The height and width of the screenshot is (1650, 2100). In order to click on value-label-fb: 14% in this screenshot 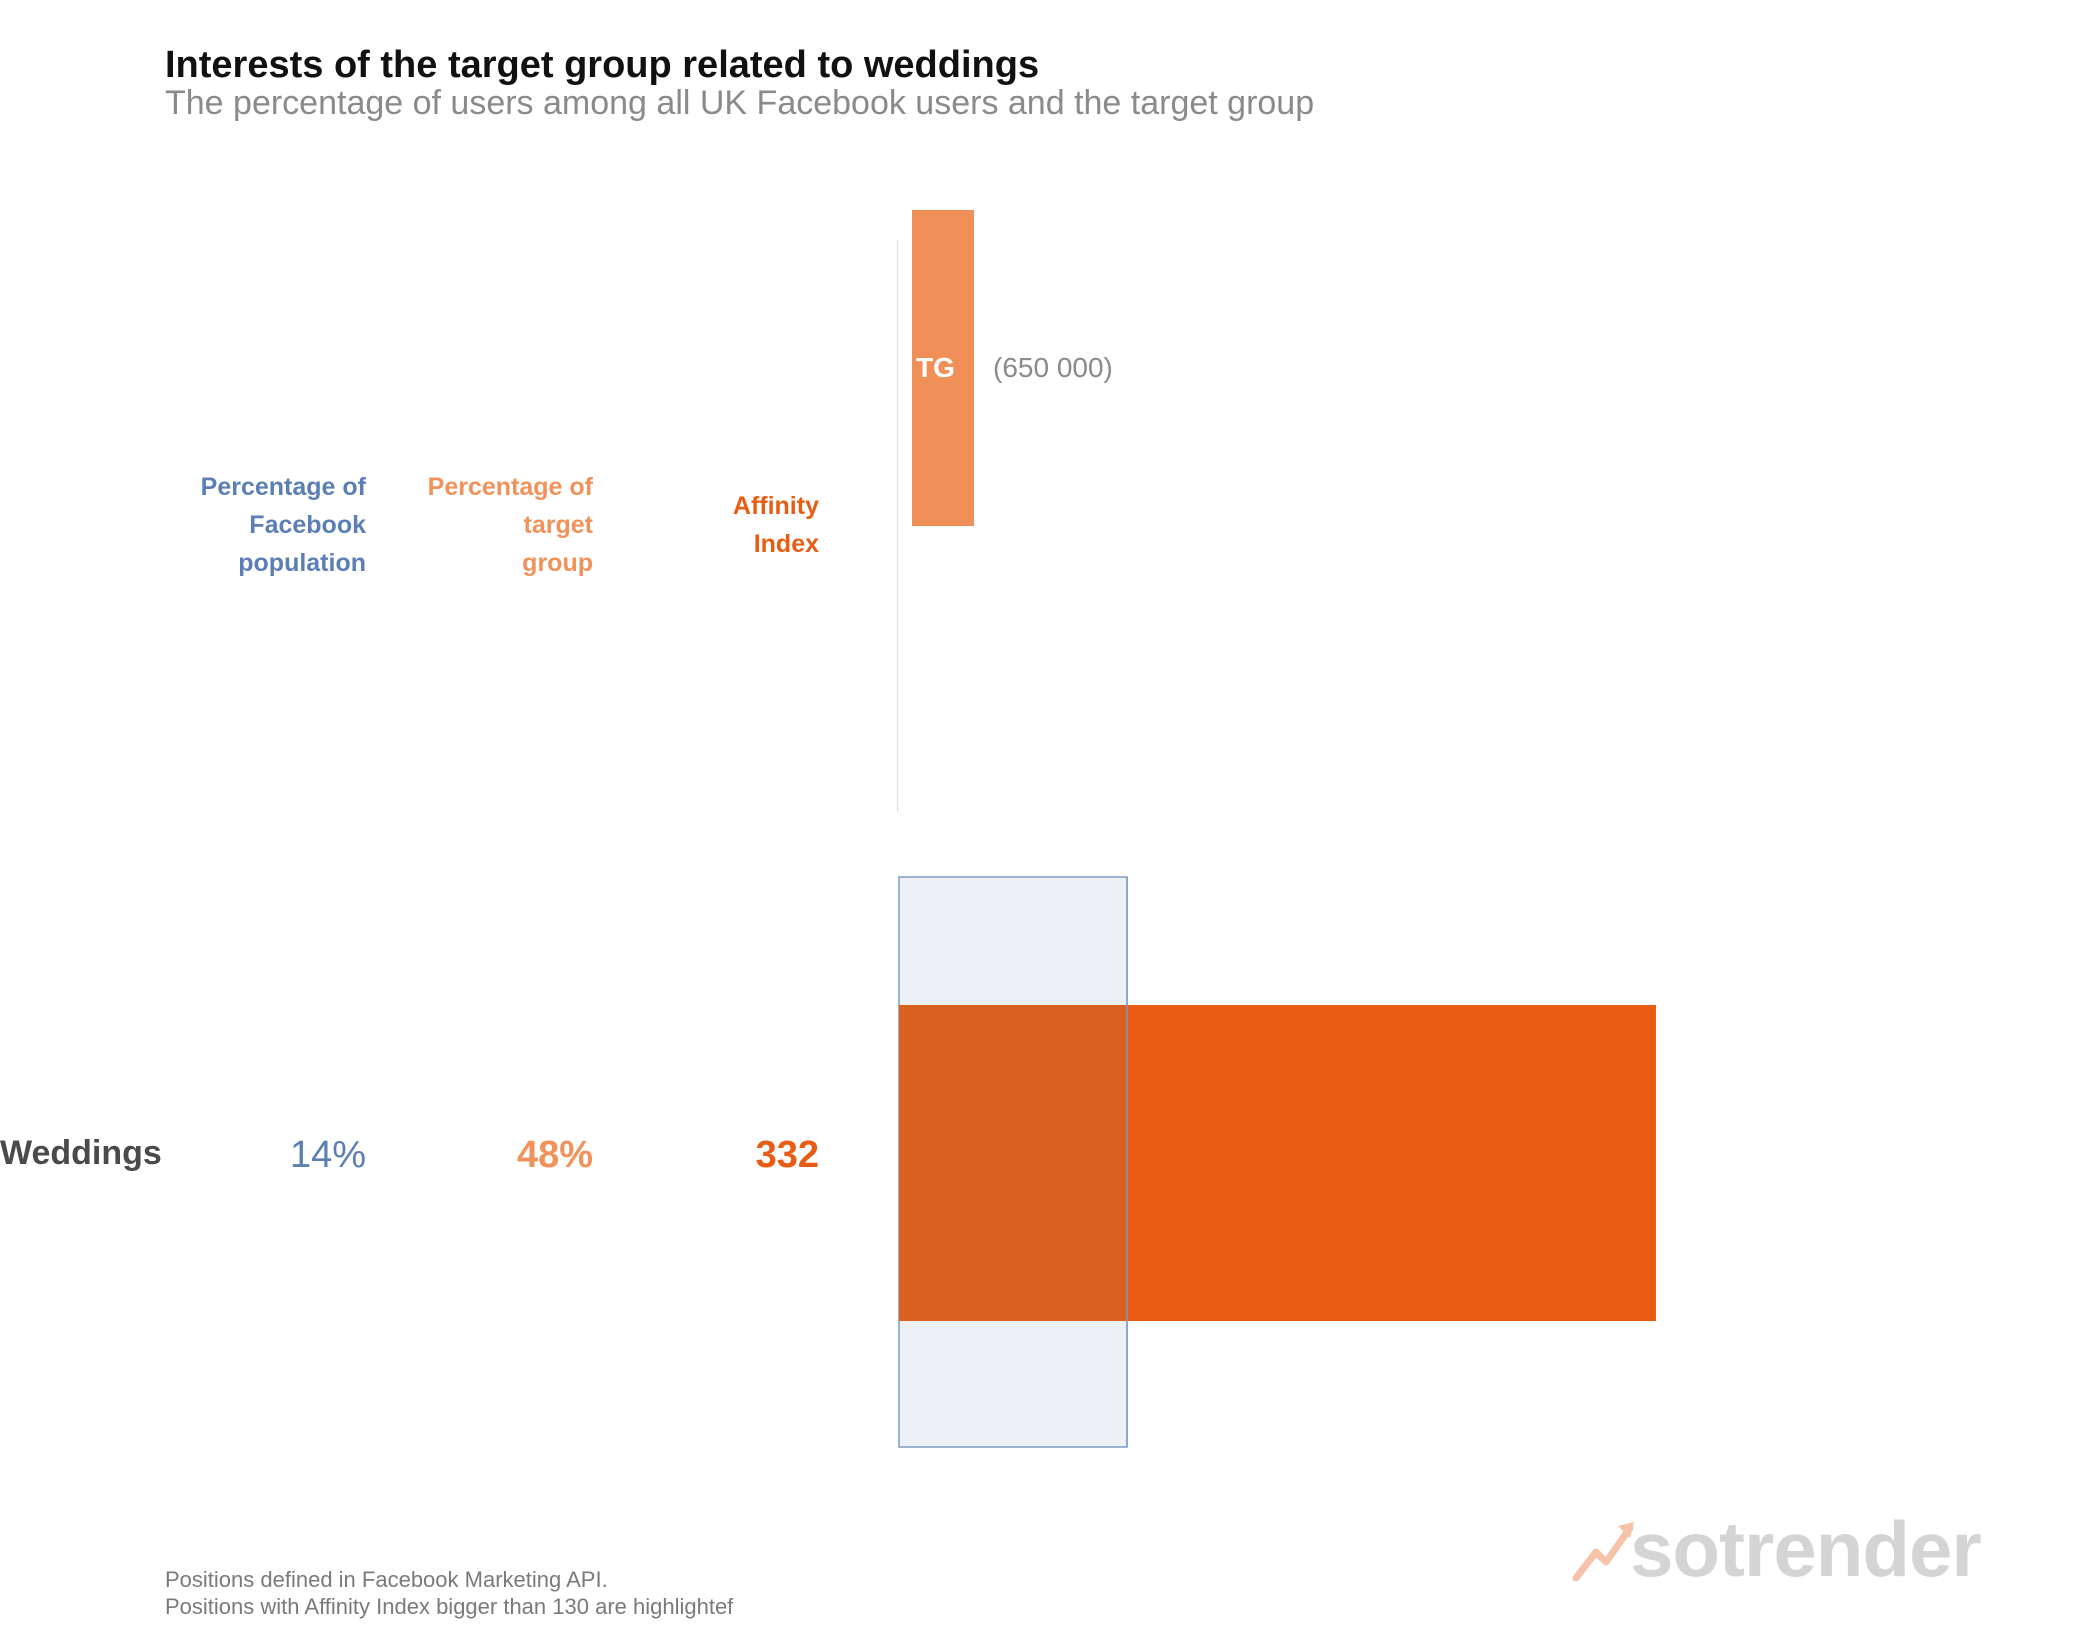, I will do `click(327, 1155)`.